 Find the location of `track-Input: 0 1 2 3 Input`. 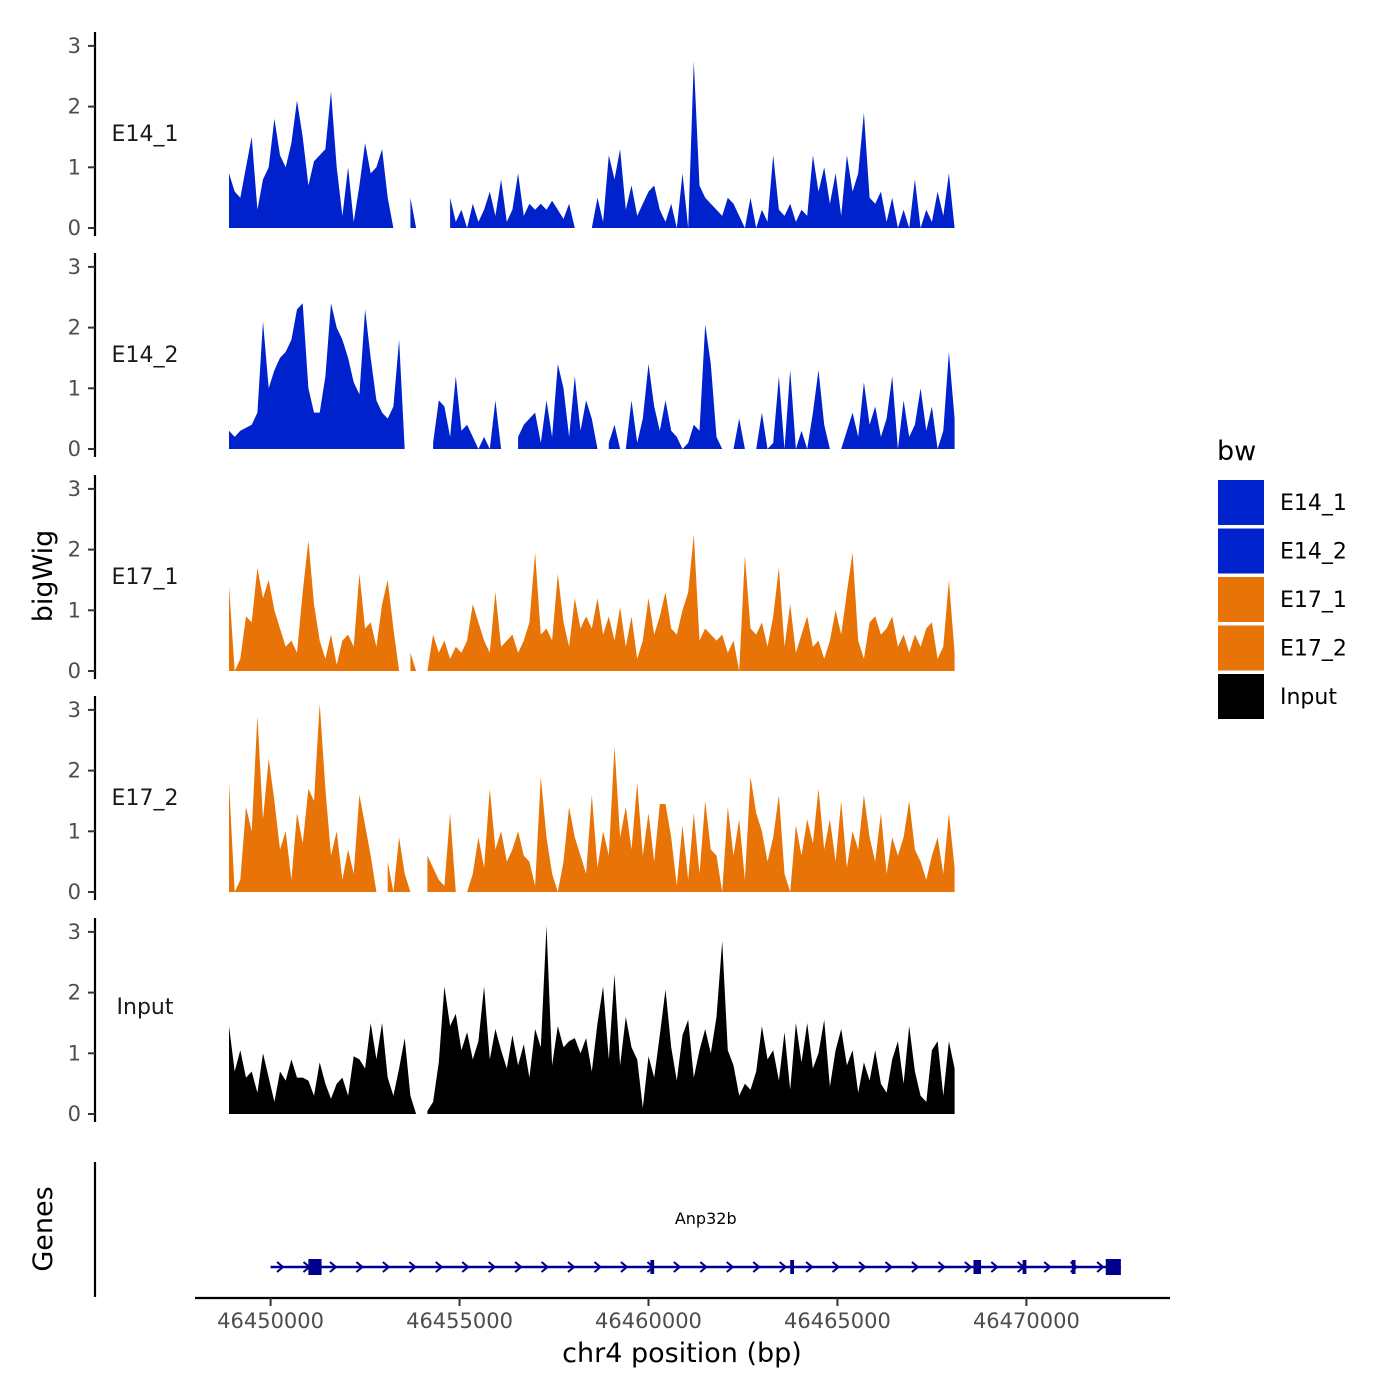

track-Input: 0 1 2 3 Input is located at coordinates (511, 1022).